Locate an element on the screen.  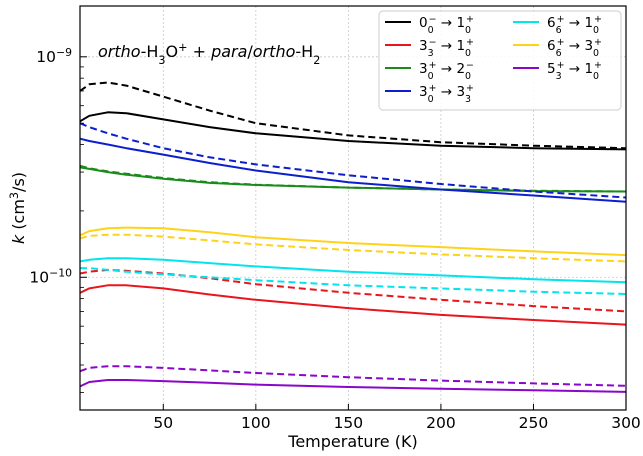
legend-entry: 30+ → 20− is located at coordinates (446, 71).